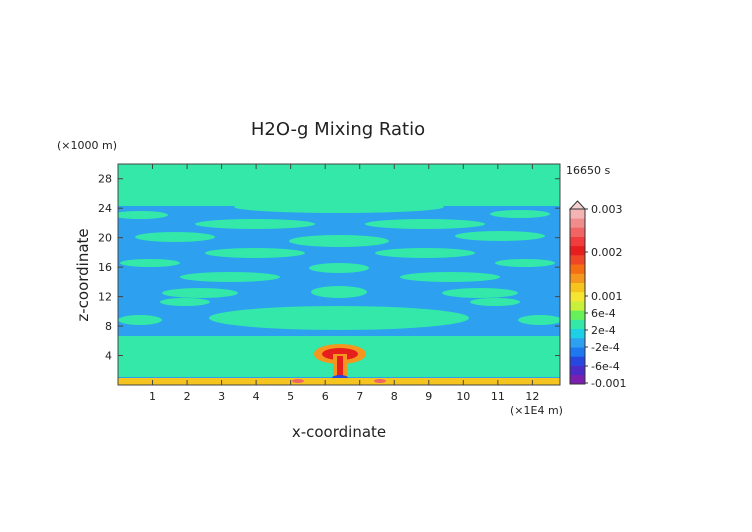  What do you see at coordinates (105, 267) in the screenshot?
I see `y-tick-label: 16` at bounding box center [105, 267].